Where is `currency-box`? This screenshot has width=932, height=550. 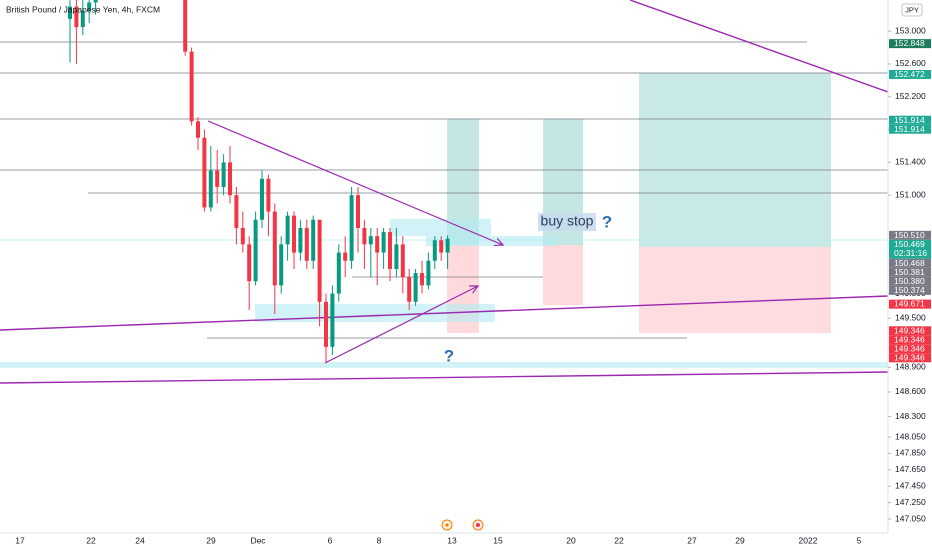
currency-box is located at coordinates (912, 10).